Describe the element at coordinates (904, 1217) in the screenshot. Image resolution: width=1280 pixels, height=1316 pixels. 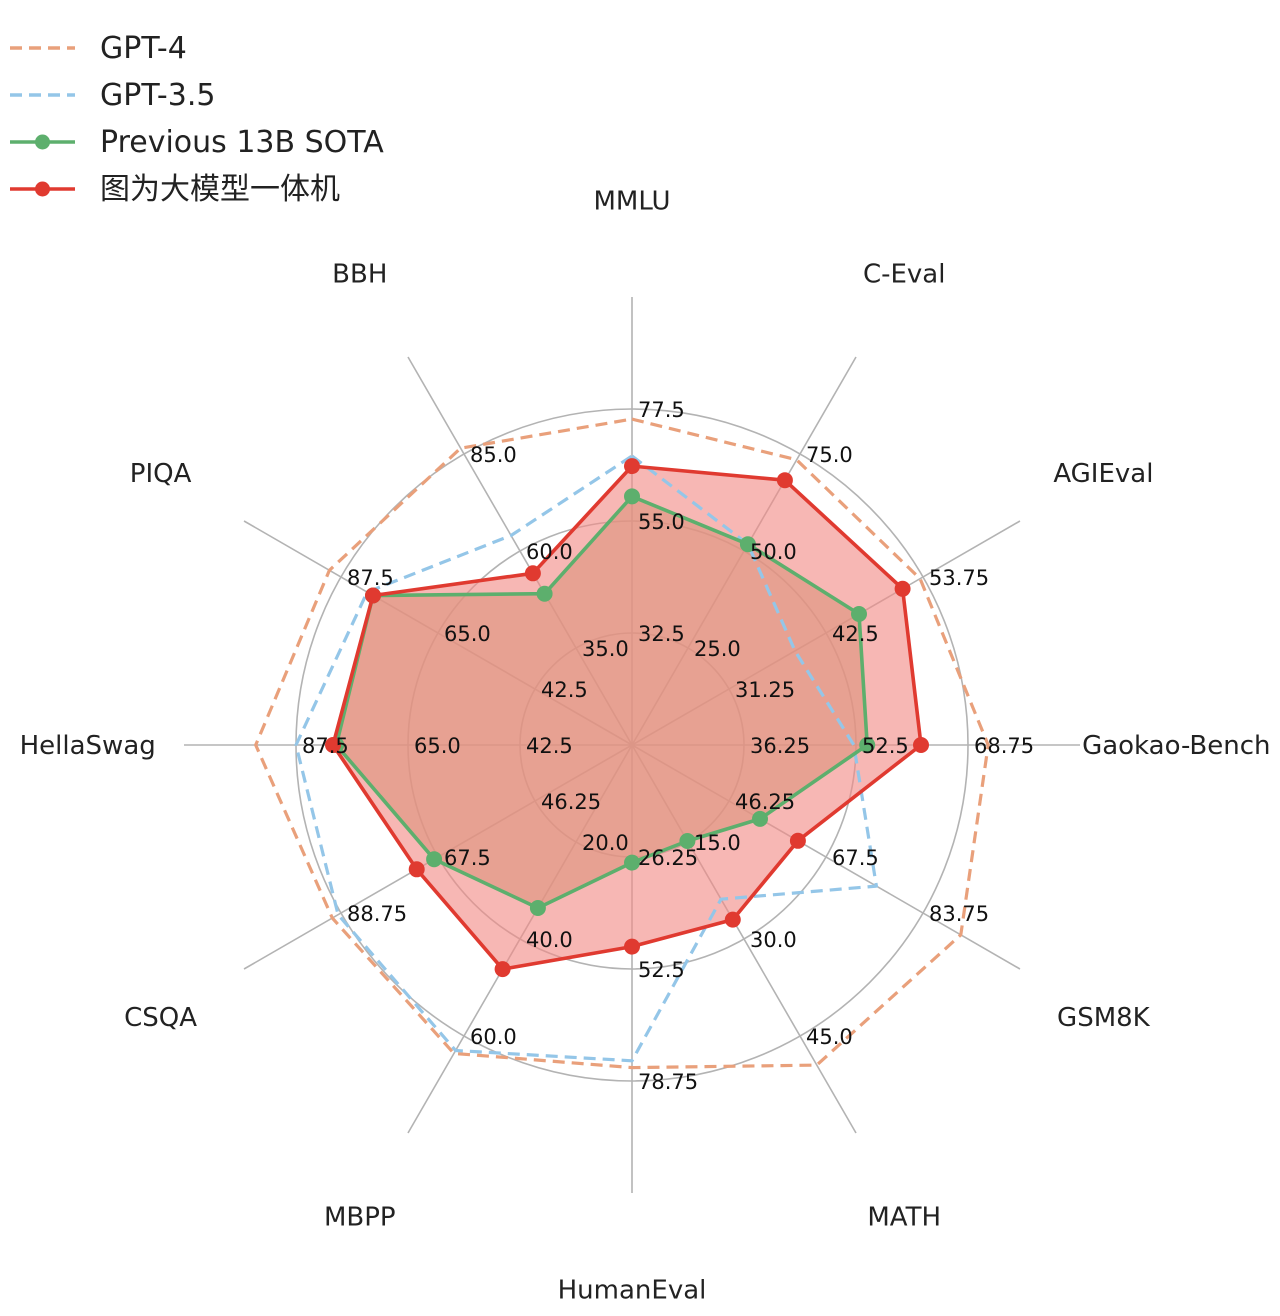
I see `axis-label-5: MATH` at that location.